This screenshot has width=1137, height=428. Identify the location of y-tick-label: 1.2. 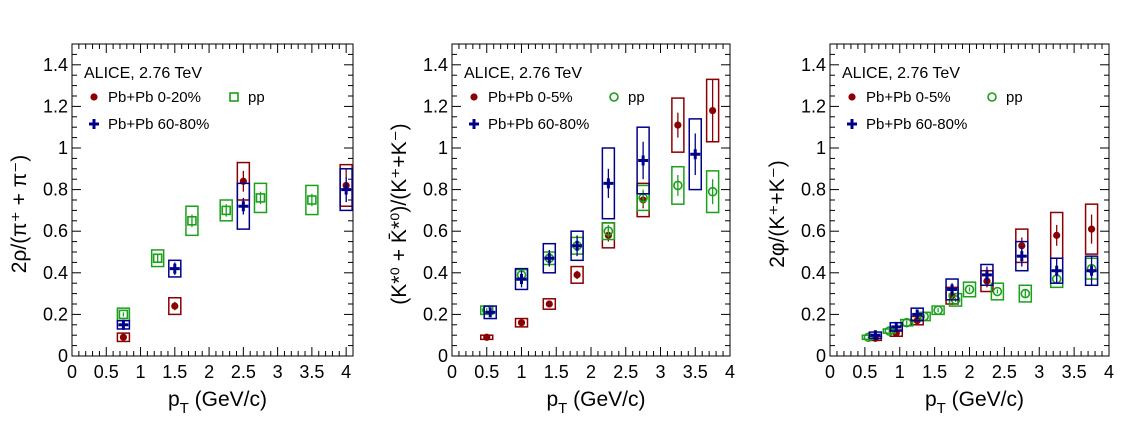
(435, 106).